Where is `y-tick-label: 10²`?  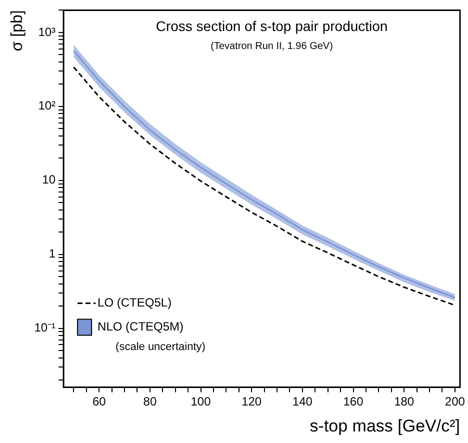
y-tick-label: 10² is located at coordinates (47, 105).